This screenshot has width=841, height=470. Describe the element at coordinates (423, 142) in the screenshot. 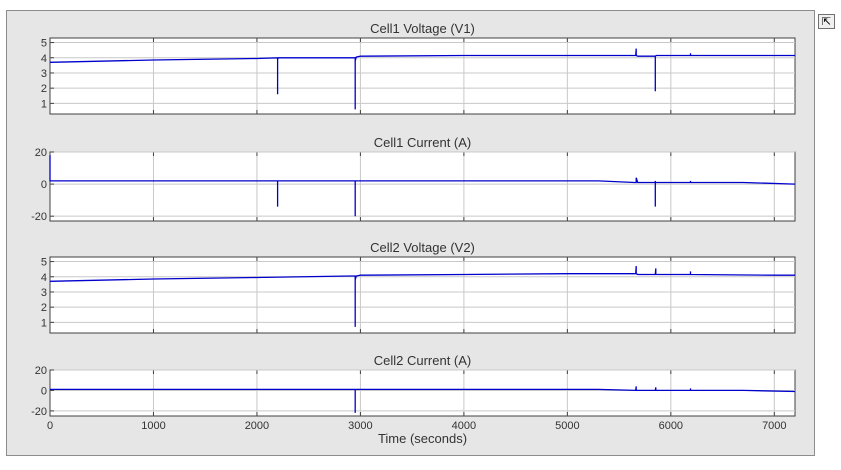

I see `subplot-title: Cell1 Current (A)` at that location.